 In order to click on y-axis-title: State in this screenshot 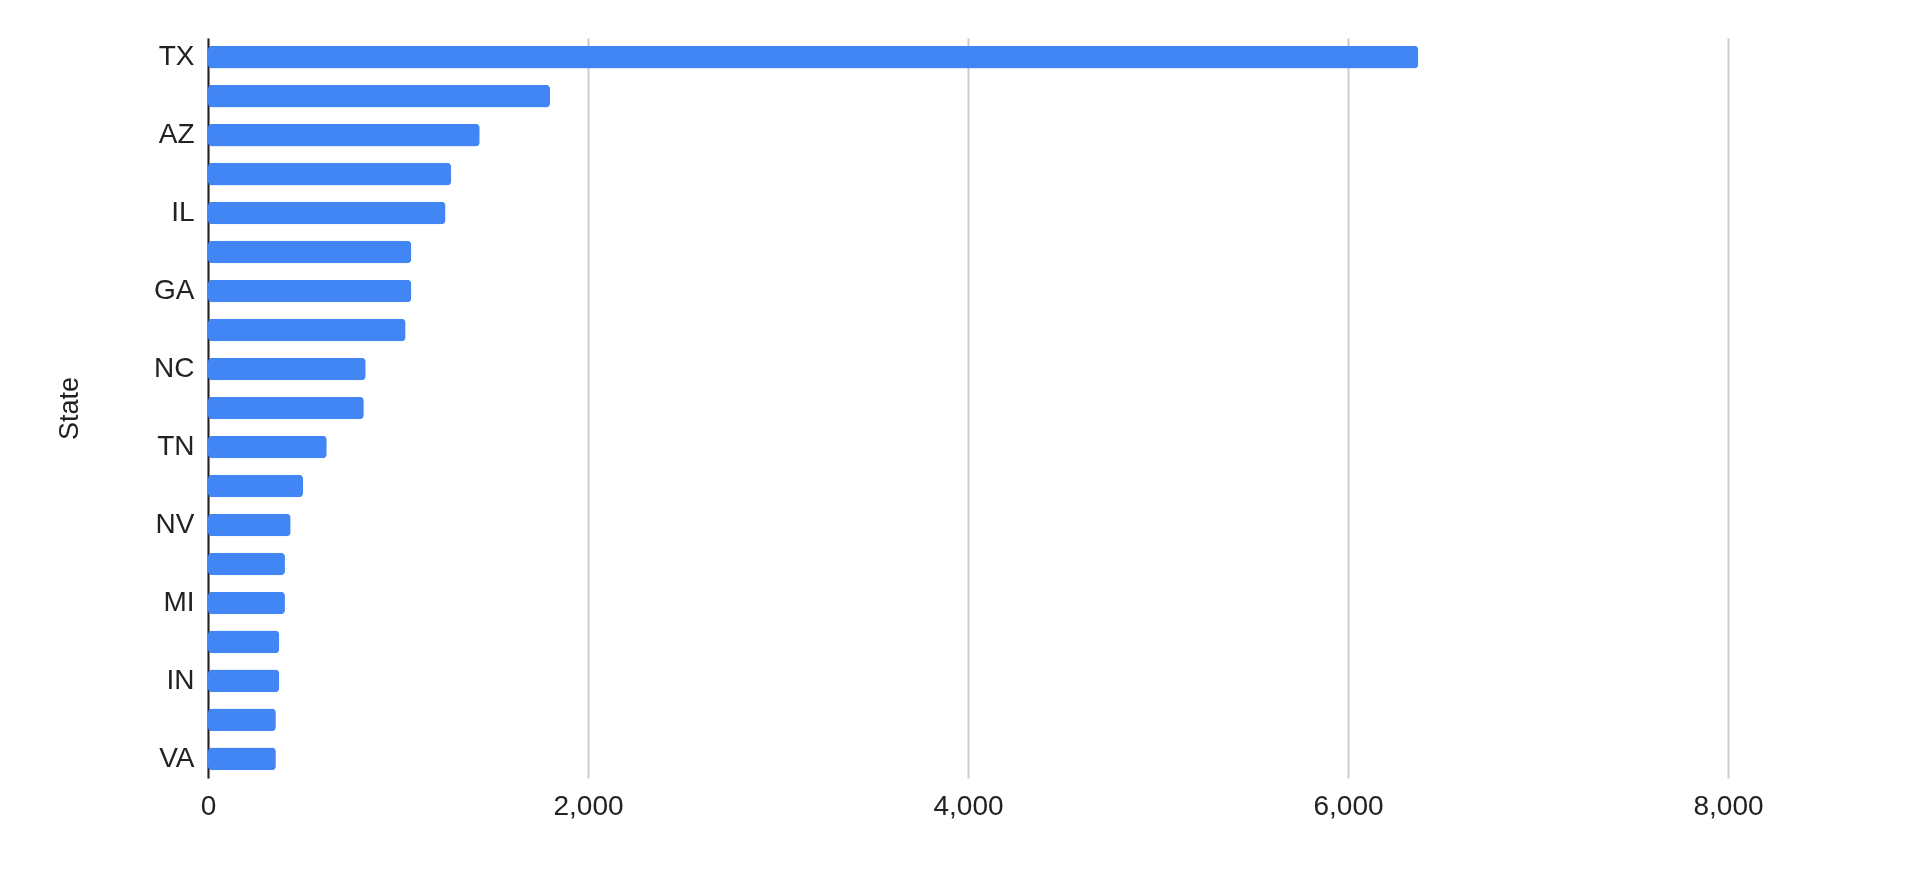, I will do `click(69, 408)`.